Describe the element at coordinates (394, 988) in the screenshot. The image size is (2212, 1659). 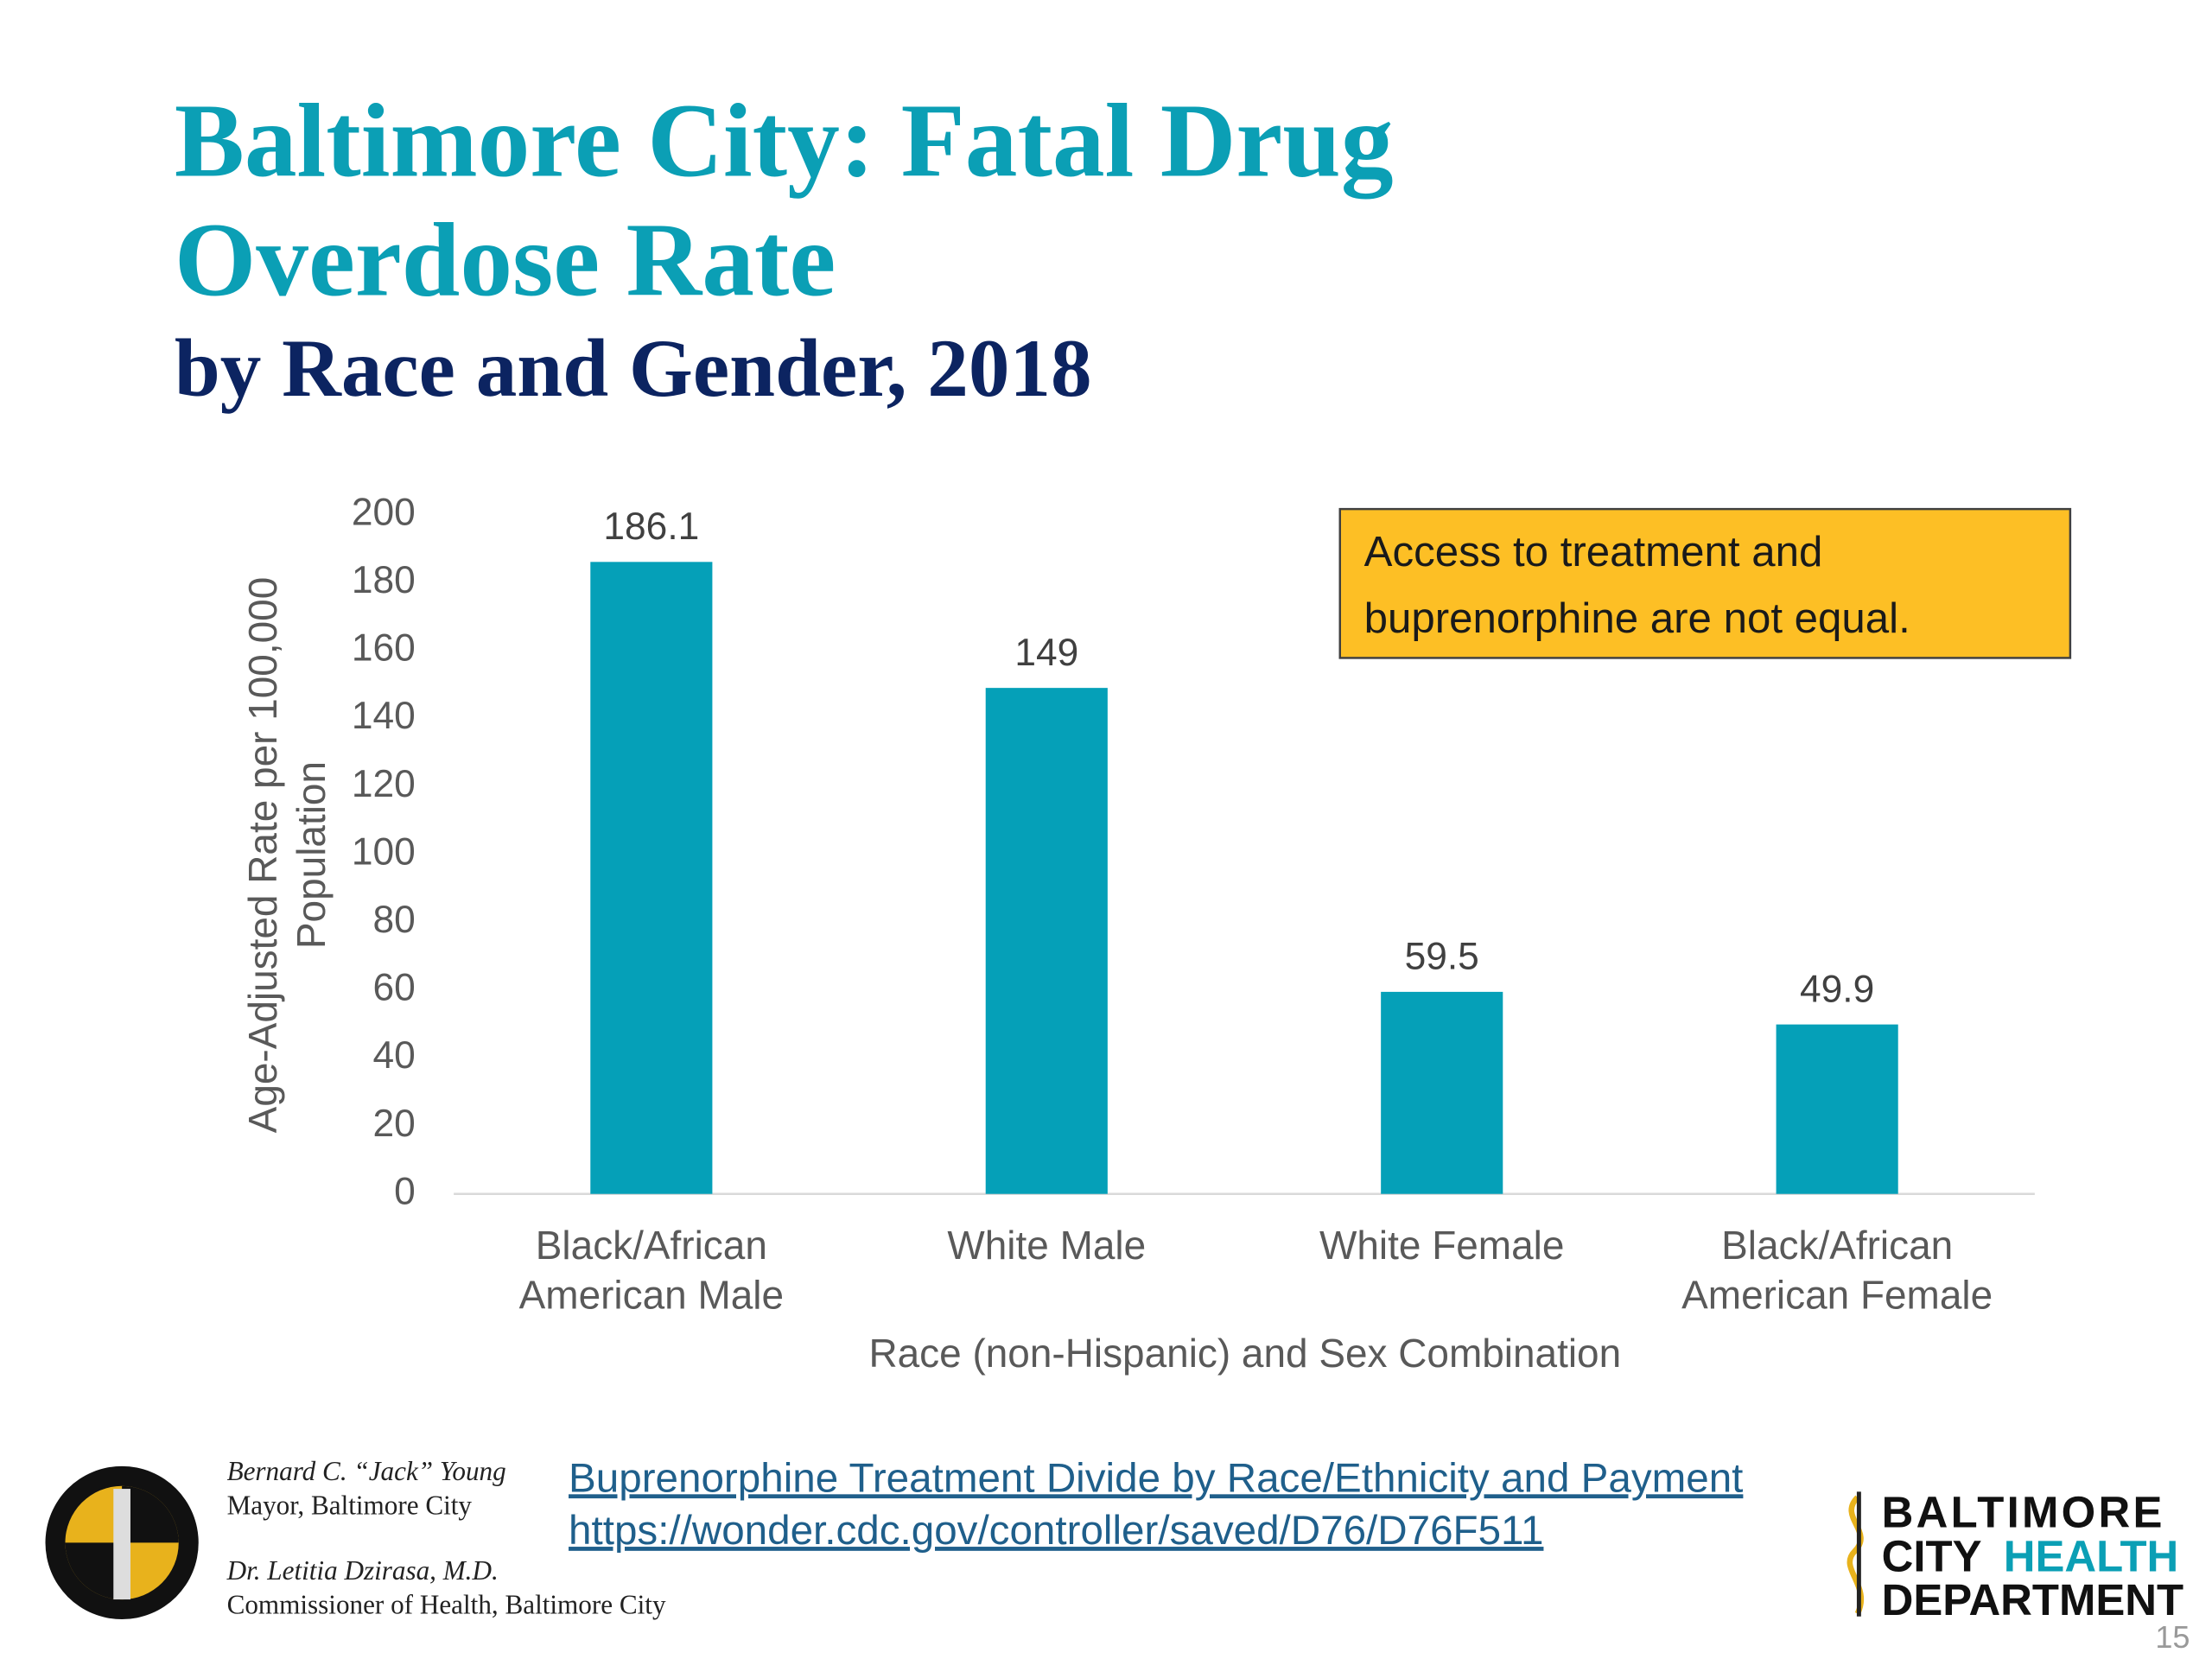
I see `y-tick-label: 60` at that location.